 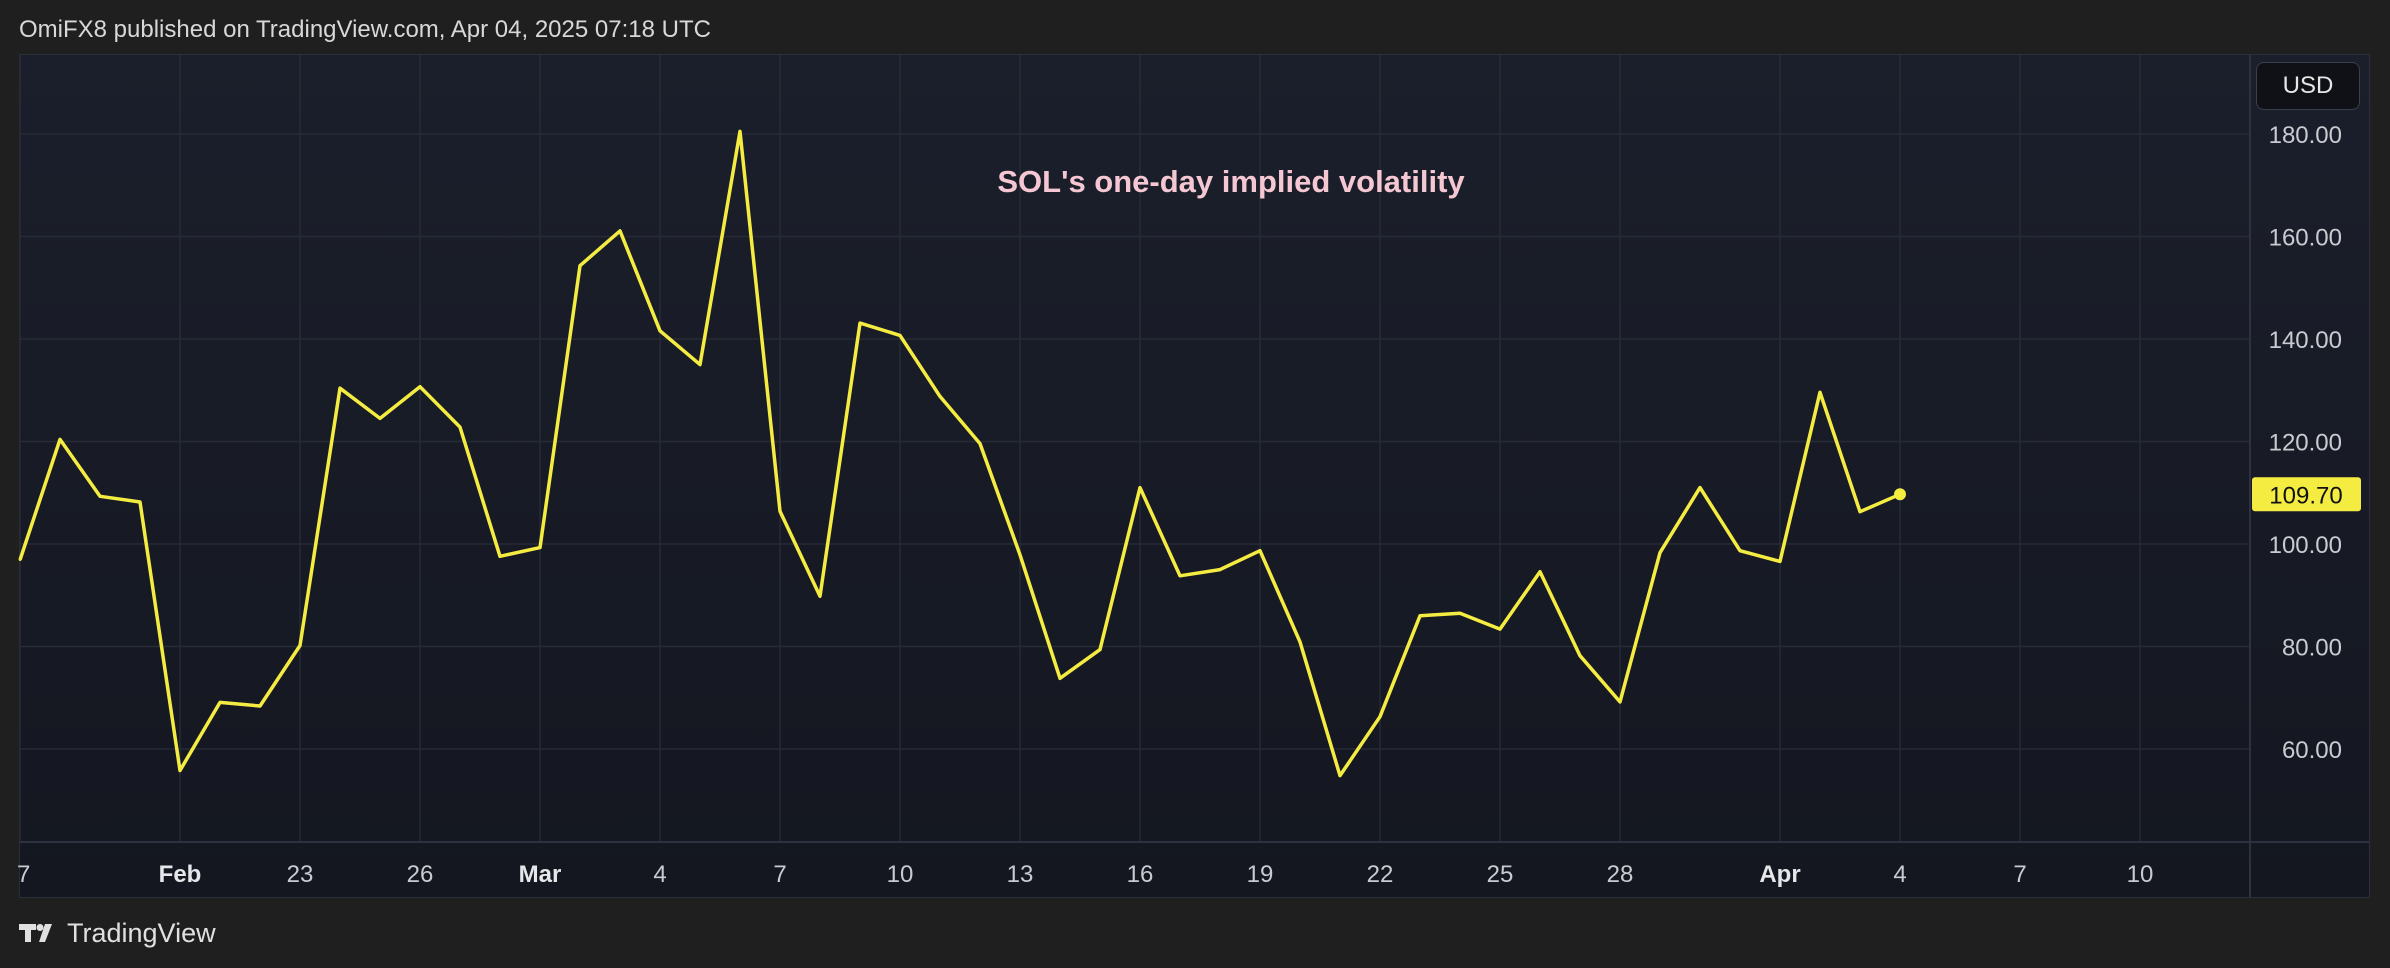 I want to click on y-tick-label: 60.00, so click(x=2312, y=750).